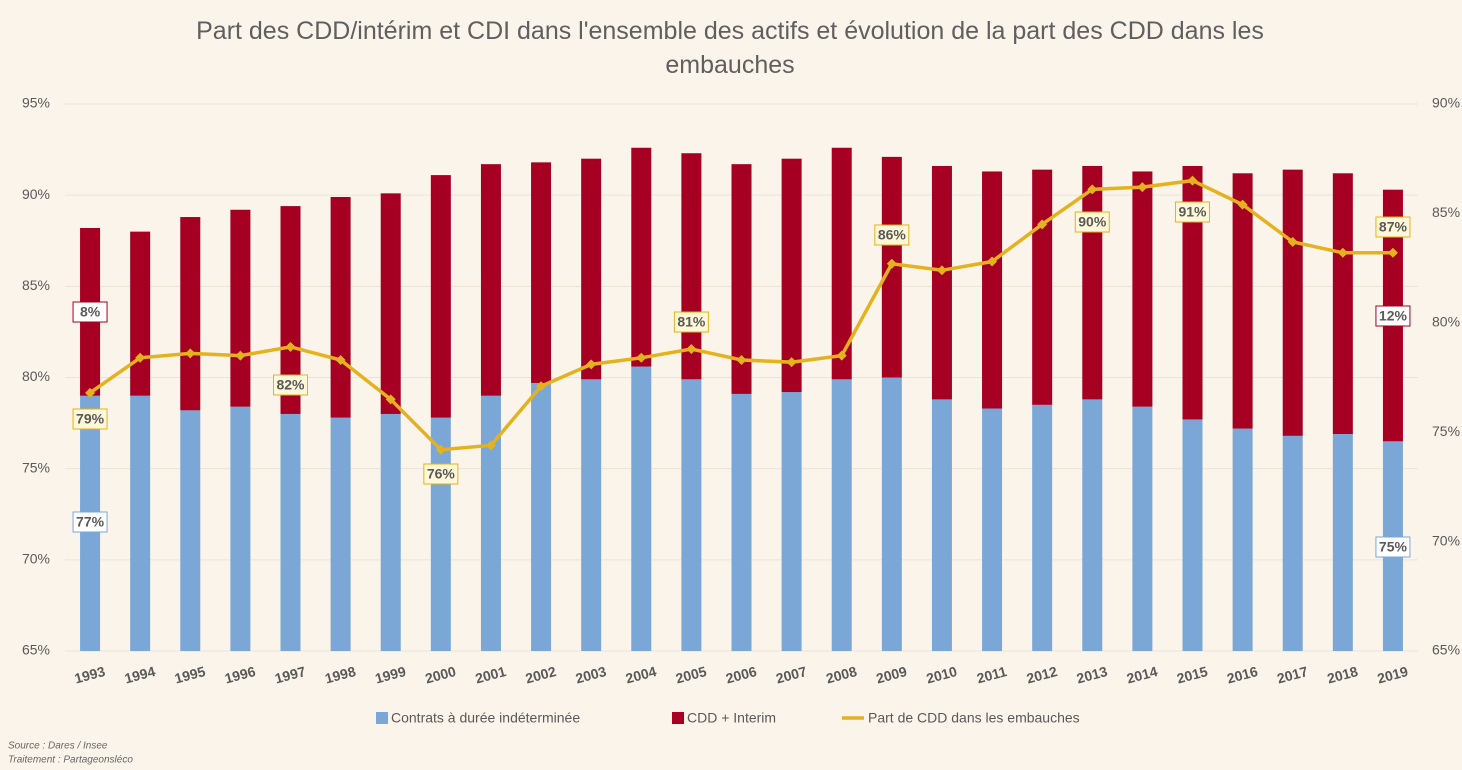 This screenshot has height=770, width=1462. What do you see at coordinates (941, 675) in the screenshot?
I see `x-tick-label: 2010` at bounding box center [941, 675].